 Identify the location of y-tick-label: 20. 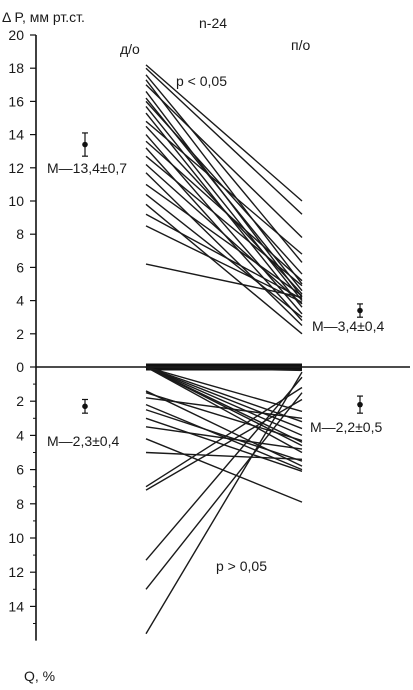
(16, 35).